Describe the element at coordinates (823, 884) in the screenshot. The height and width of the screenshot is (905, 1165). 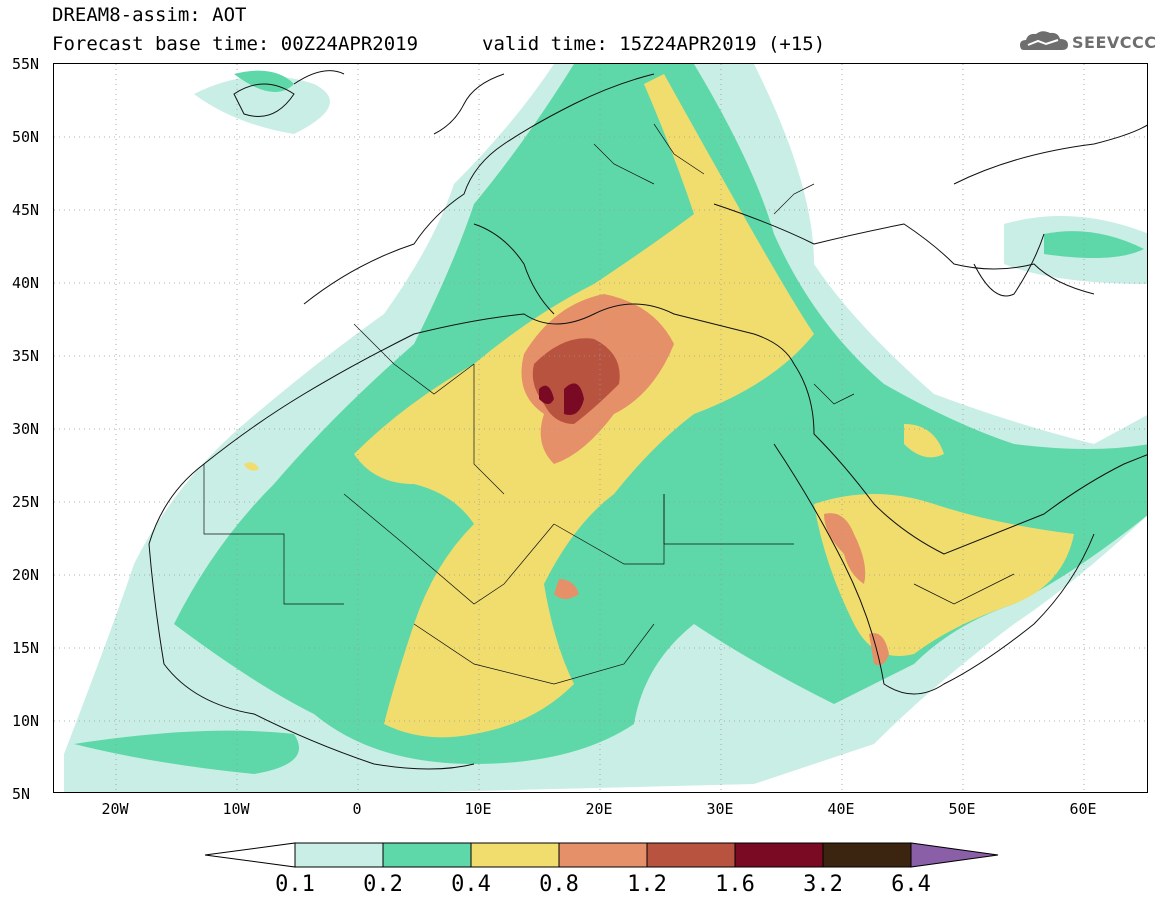
I see `colorbar-label-6: 3.2` at that location.